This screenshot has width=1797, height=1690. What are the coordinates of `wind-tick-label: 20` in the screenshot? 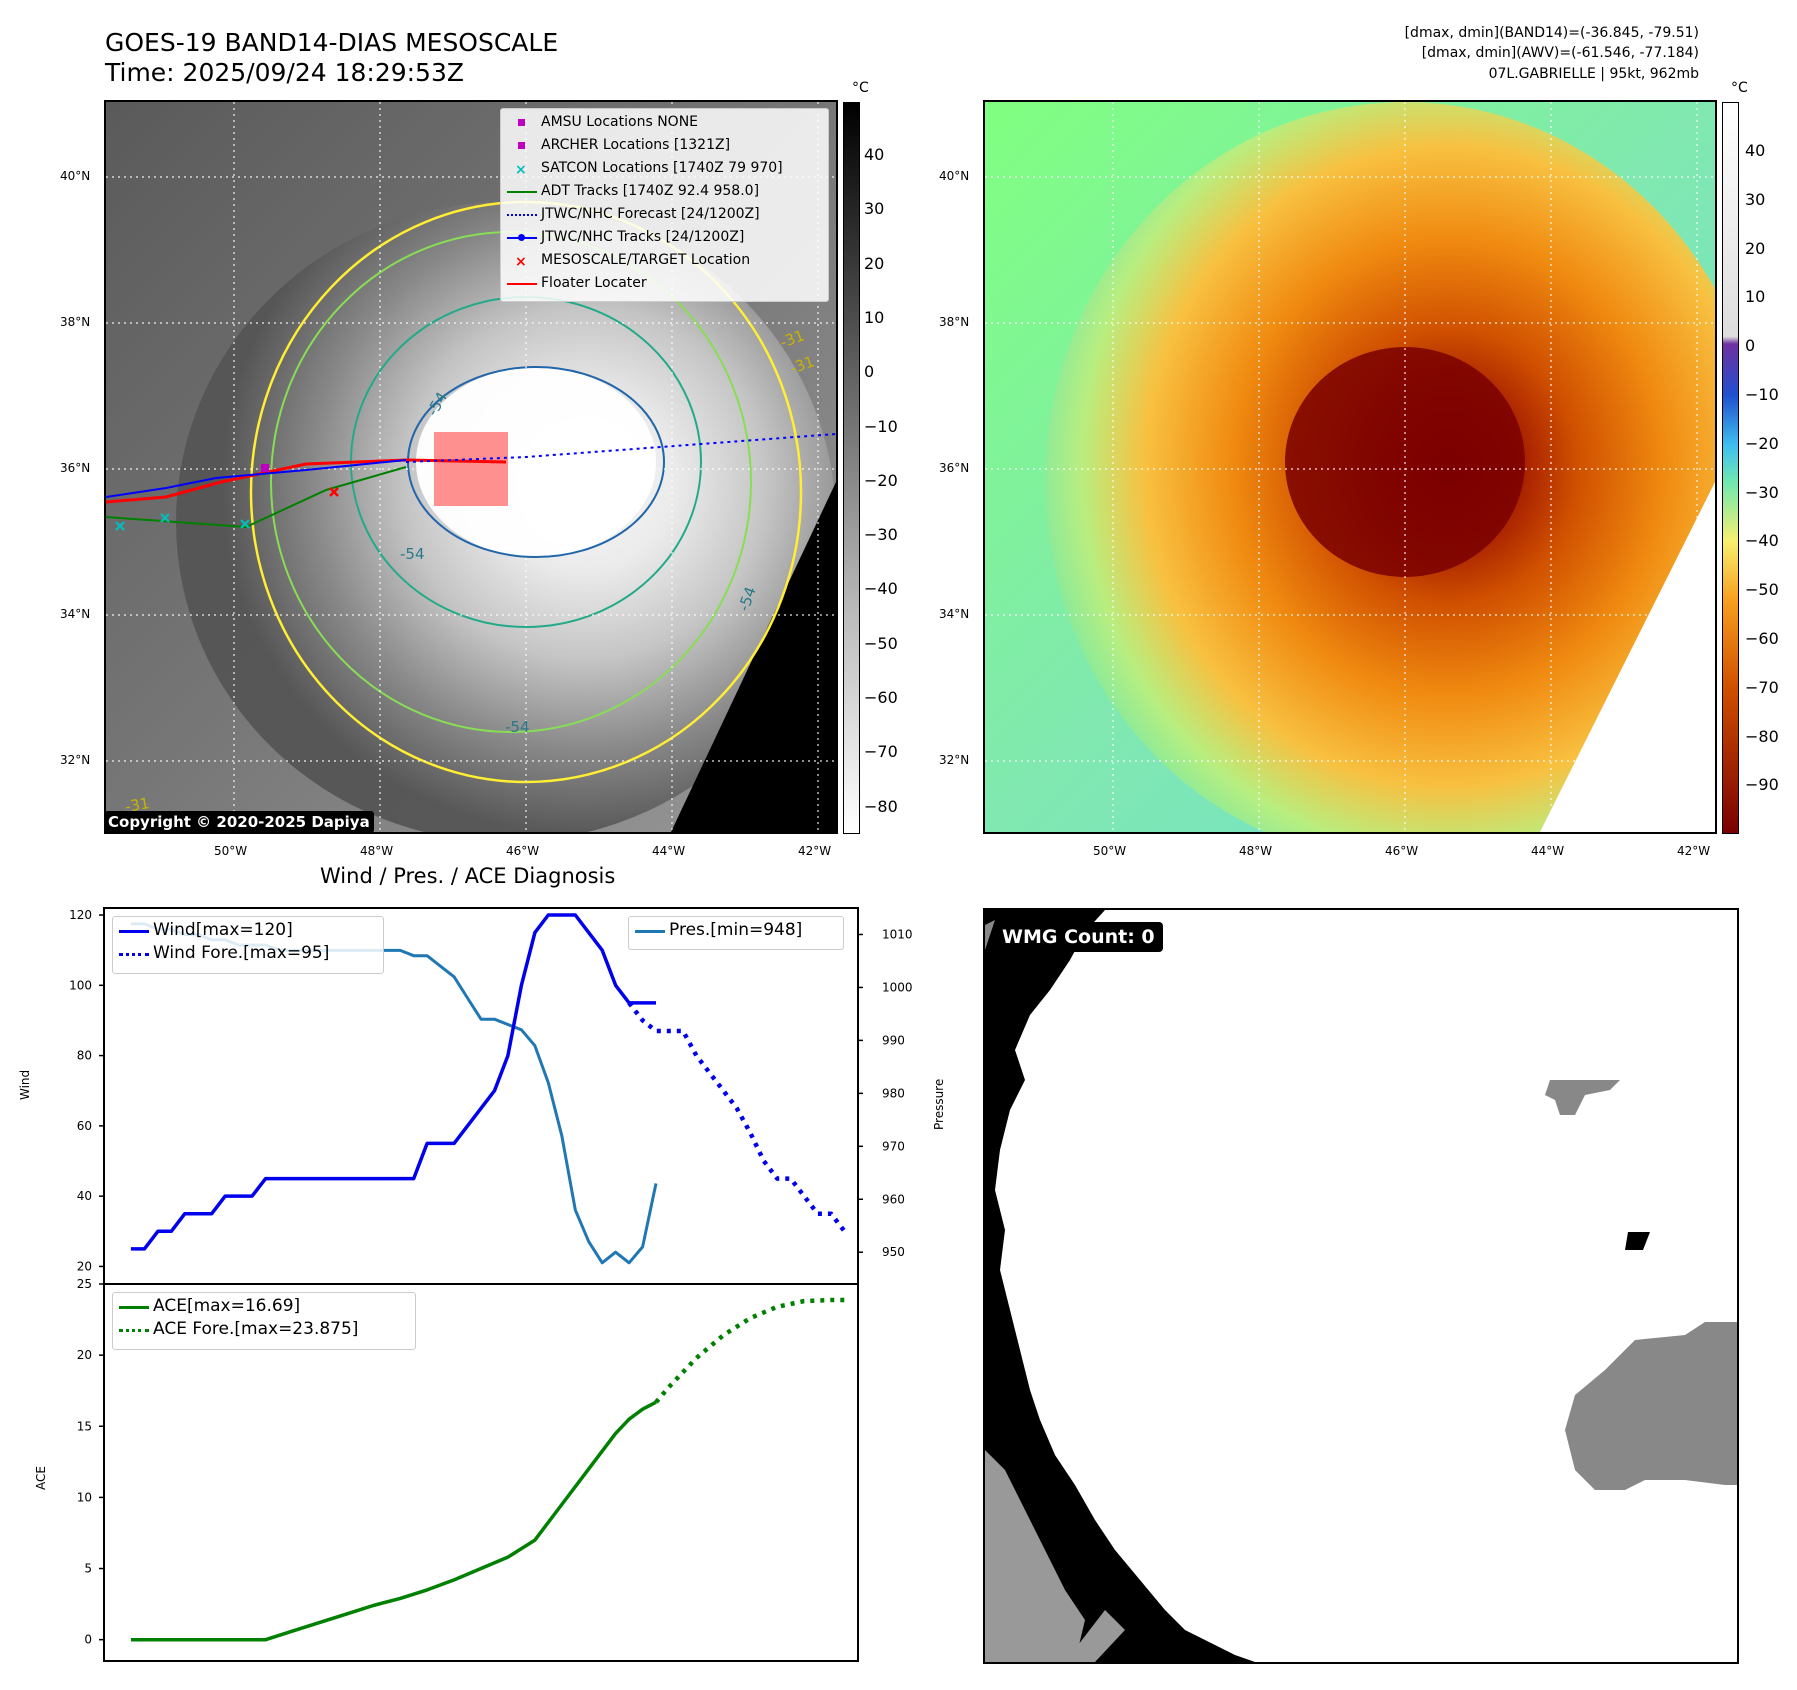 It's located at (84, 1266).